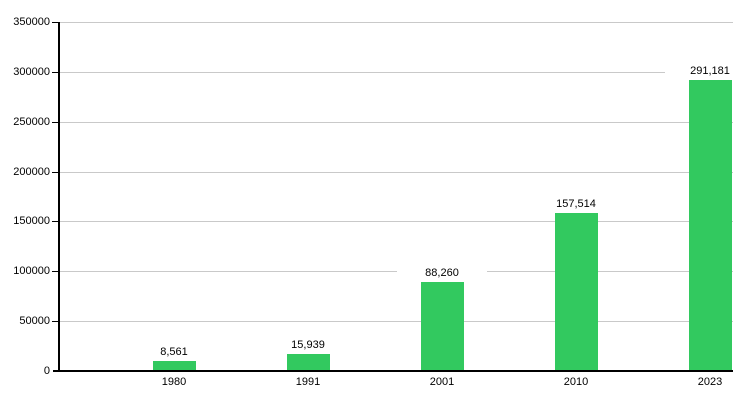  Describe the element at coordinates (31, 221) in the screenshot. I see `y-tick-label: 150000` at that location.